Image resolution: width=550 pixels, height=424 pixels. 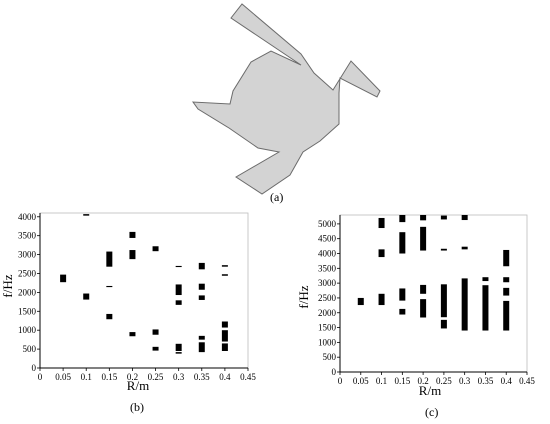 I want to click on y-tick-label: 3000, so click(x=27, y=255).